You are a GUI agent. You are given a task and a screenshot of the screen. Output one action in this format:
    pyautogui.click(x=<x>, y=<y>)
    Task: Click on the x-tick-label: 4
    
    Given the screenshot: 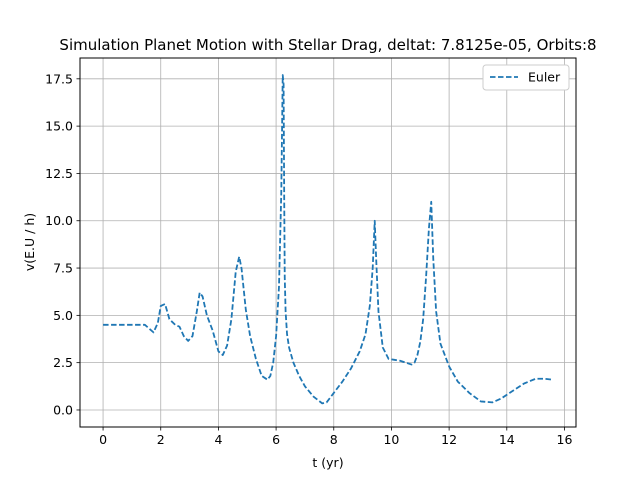 What is the action you would take?
    pyautogui.click(x=218, y=439)
    